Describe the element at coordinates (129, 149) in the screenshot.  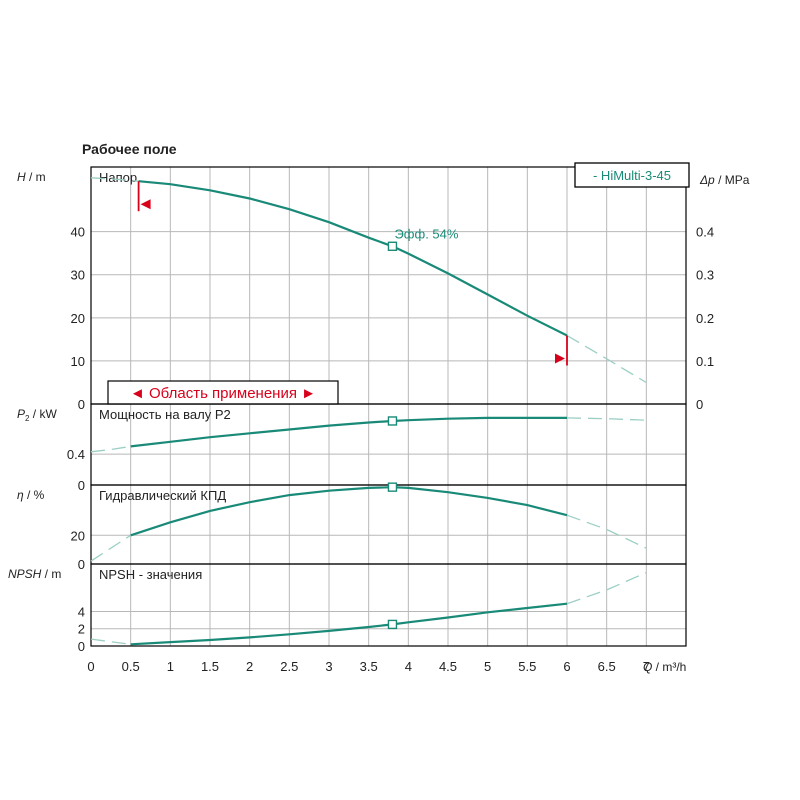
I see `chart-title: Рабочее поле` at that location.